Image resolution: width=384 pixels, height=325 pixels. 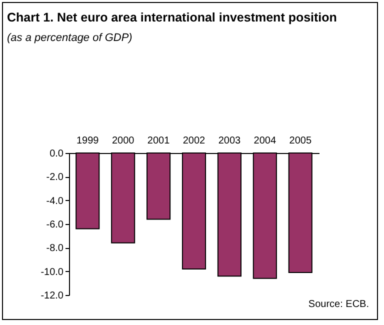 I want to click on y-tick-label: -8.0, so click(x=55, y=248).